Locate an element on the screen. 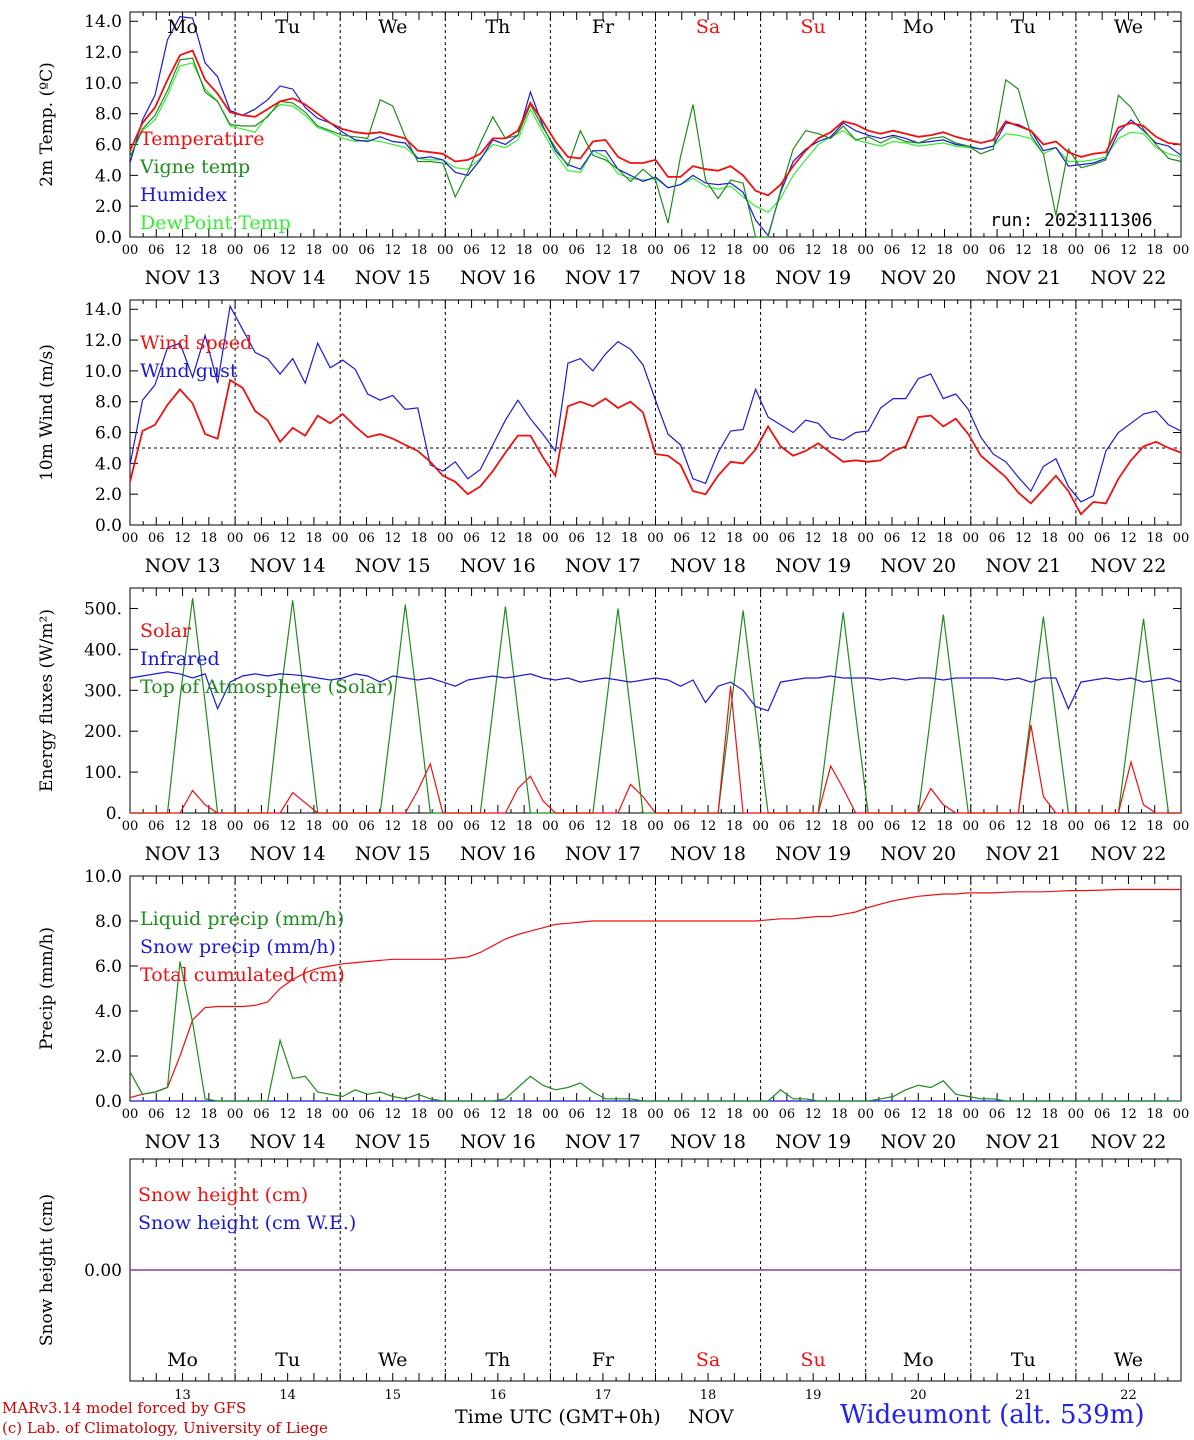 This screenshot has width=1194, height=1440. bottom-day-number: 14 is located at coordinates (287, 1395).